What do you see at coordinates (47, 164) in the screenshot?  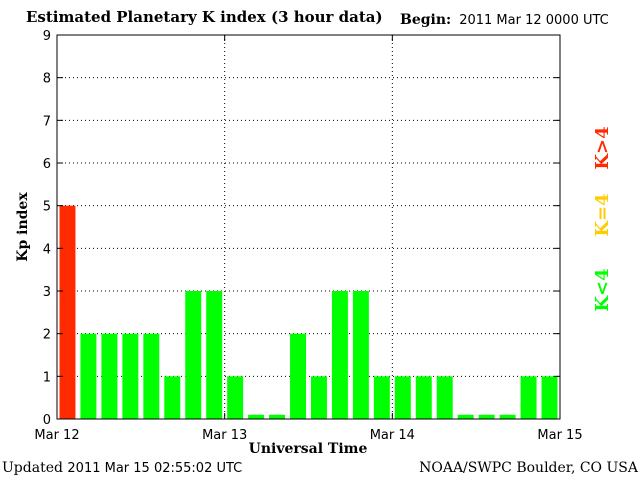 I see `y-tick-label: 6` at bounding box center [47, 164].